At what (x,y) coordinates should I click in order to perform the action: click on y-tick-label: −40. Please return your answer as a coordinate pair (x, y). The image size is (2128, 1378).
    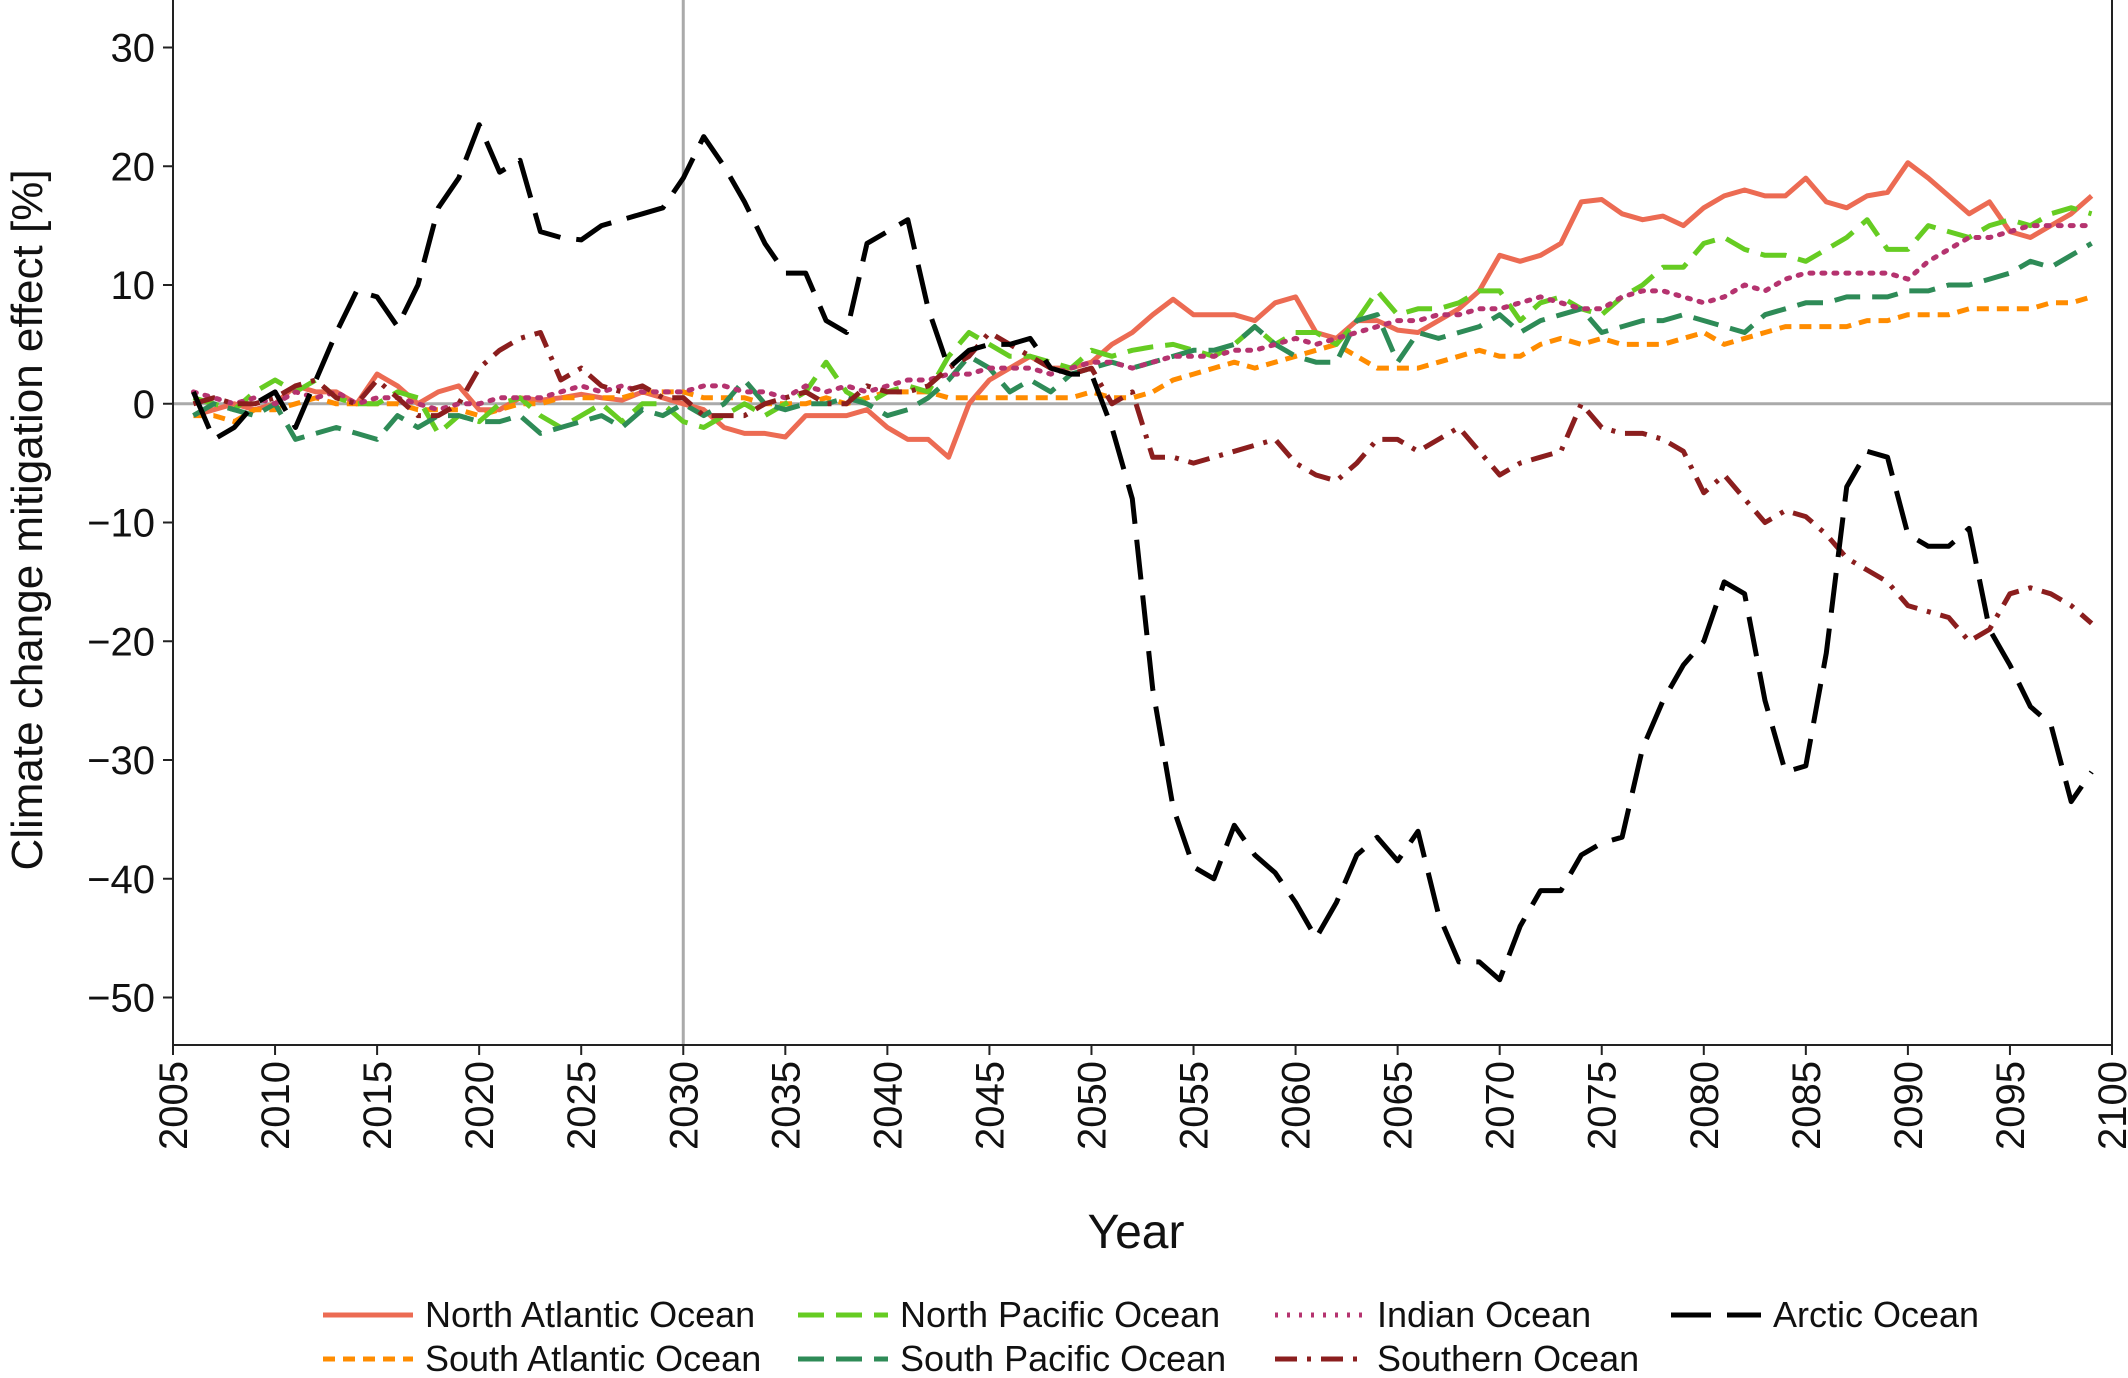
    Looking at the image, I should click on (121, 880).